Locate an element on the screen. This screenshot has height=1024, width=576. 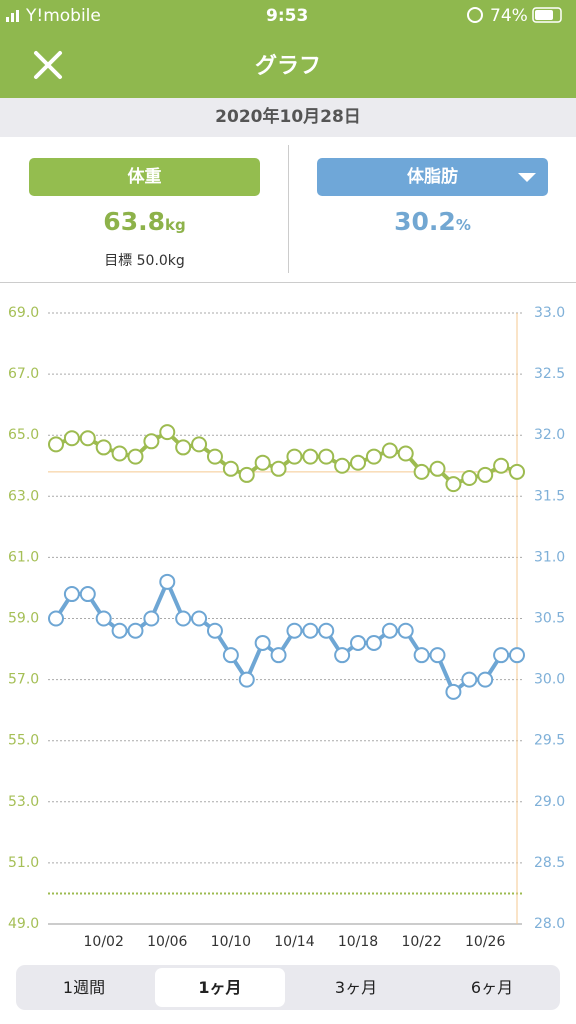
x-tick-label: 10/10 is located at coordinates (231, 942).